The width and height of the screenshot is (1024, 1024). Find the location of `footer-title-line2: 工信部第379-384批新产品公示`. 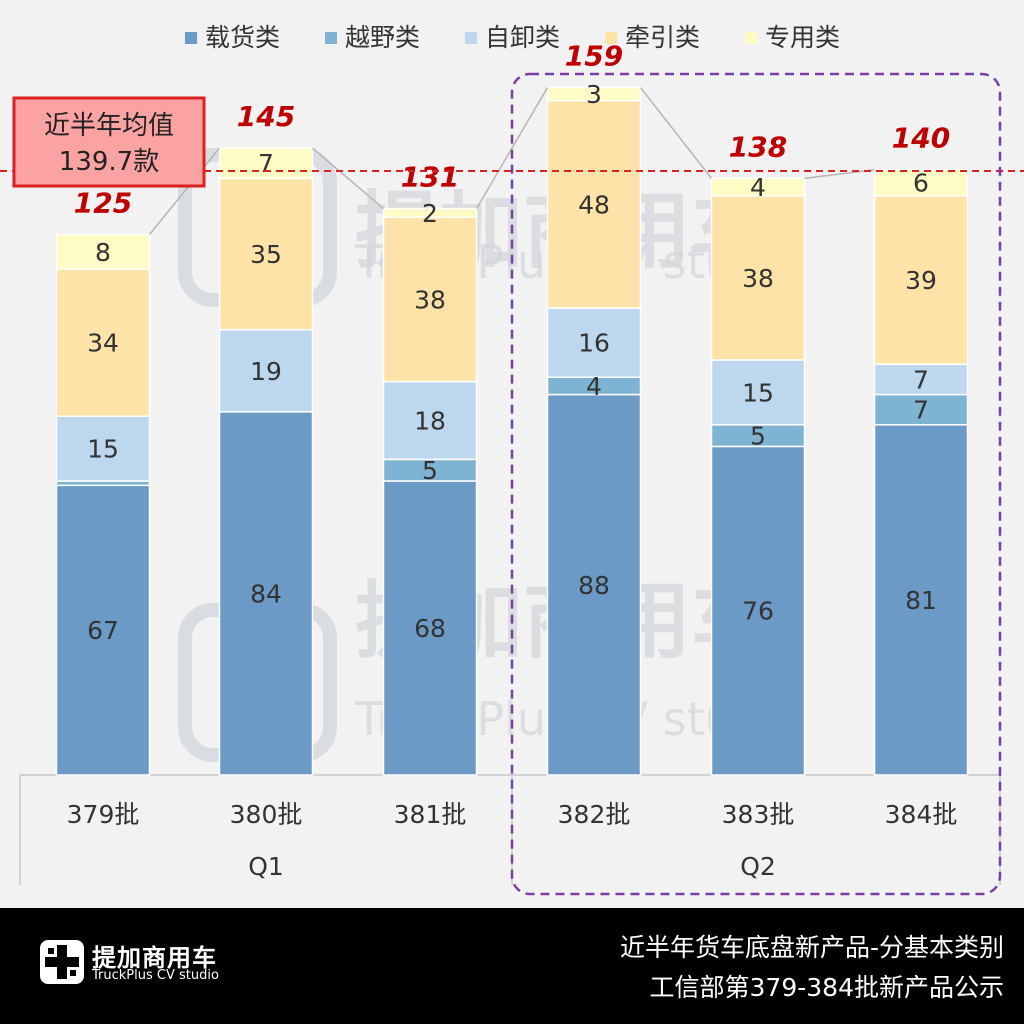

footer-title-line2: 工信部第379-384批新产品公示 is located at coordinates (826, 987).